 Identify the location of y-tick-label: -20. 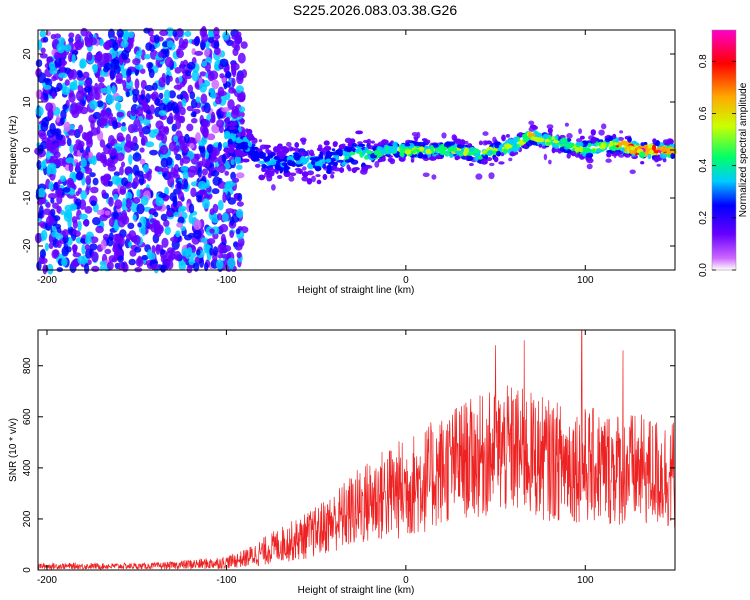
(27, 245).